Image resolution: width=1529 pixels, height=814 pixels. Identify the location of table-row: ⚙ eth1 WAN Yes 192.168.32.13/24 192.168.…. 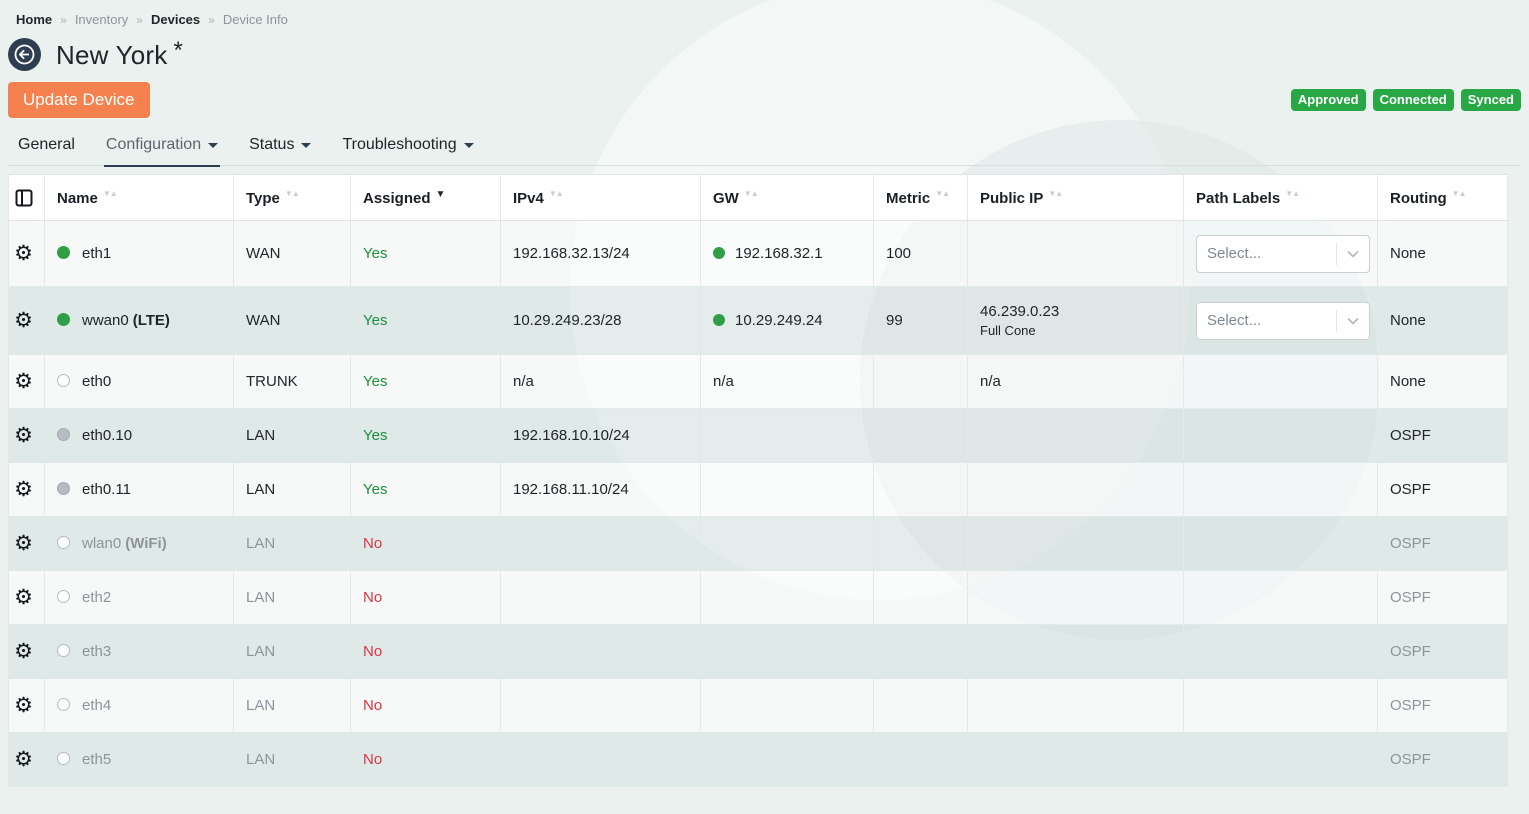
(758, 253).